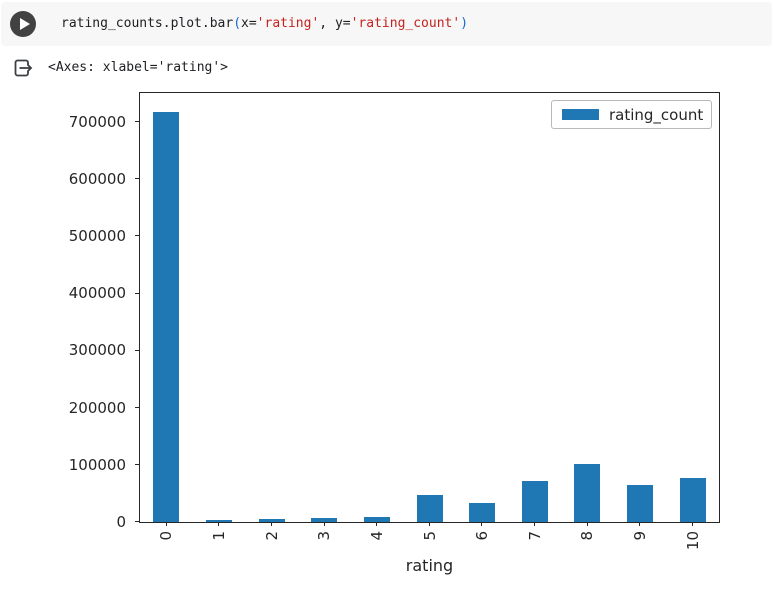 This screenshot has height=592, width=774. What do you see at coordinates (464, 23) in the screenshot?
I see `code-token-bracket: )` at bounding box center [464, 23].